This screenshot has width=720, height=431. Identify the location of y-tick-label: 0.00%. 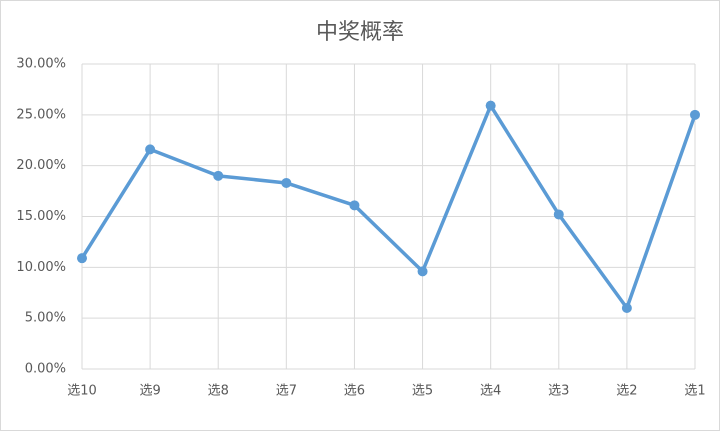
(45, 369).